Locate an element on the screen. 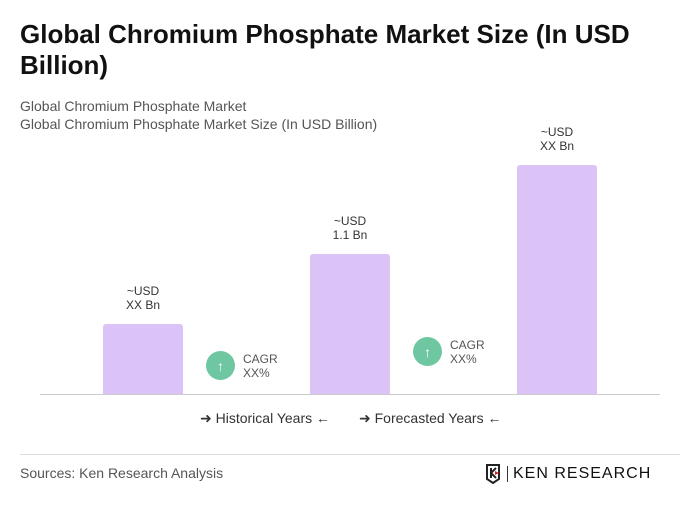 The image size is (700, 520). legend-label: Forecasted Years is located at coordinates (429, 418).